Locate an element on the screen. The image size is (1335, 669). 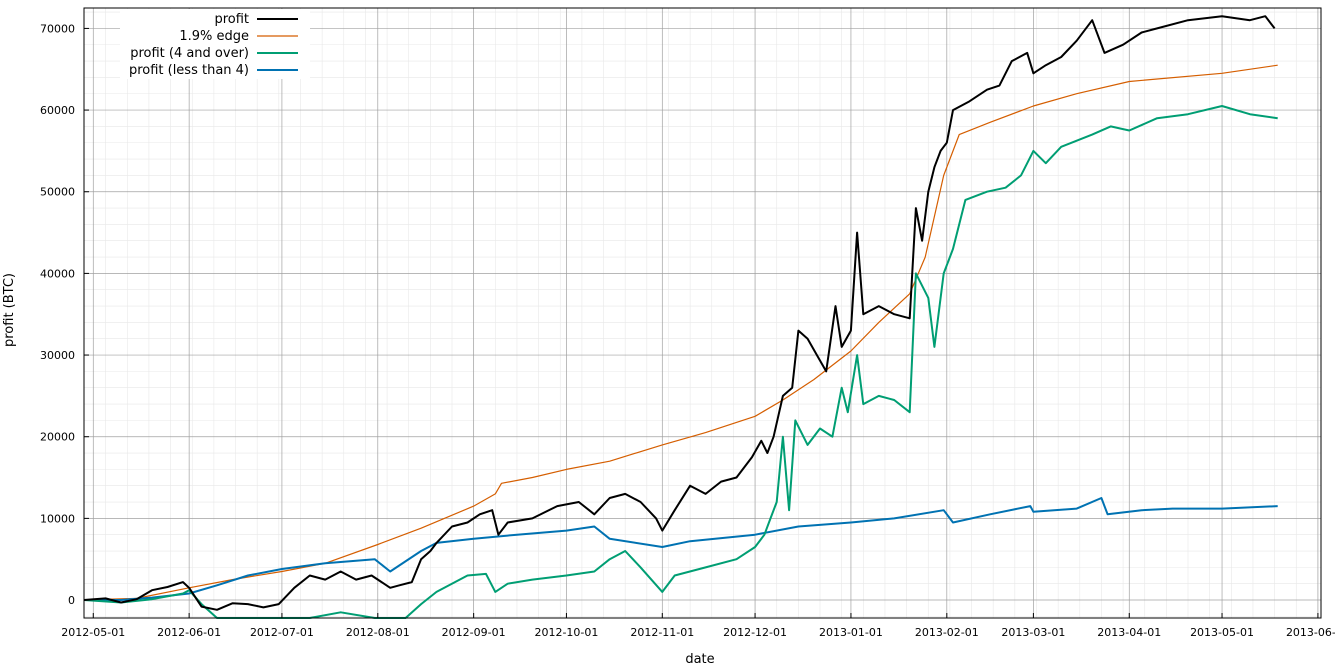
y-tick-label: 10000 is located at coordinates (57, 518).